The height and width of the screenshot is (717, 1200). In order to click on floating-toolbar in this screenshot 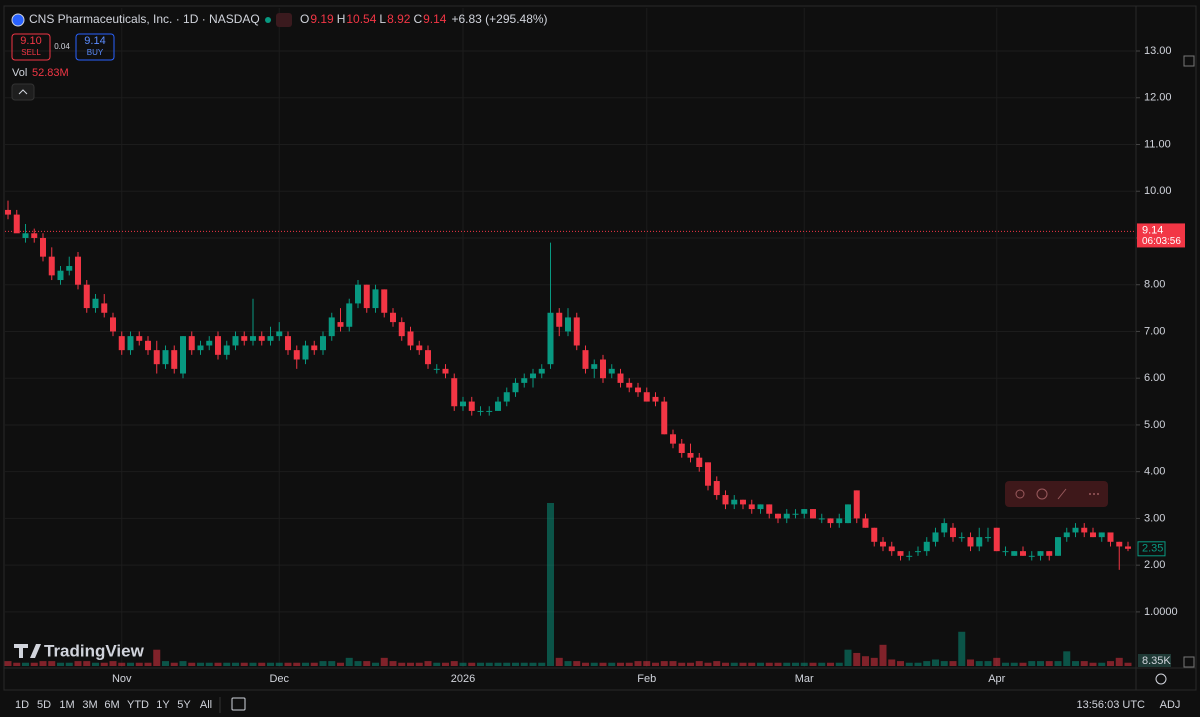, I will do `click(1056, 494)`.